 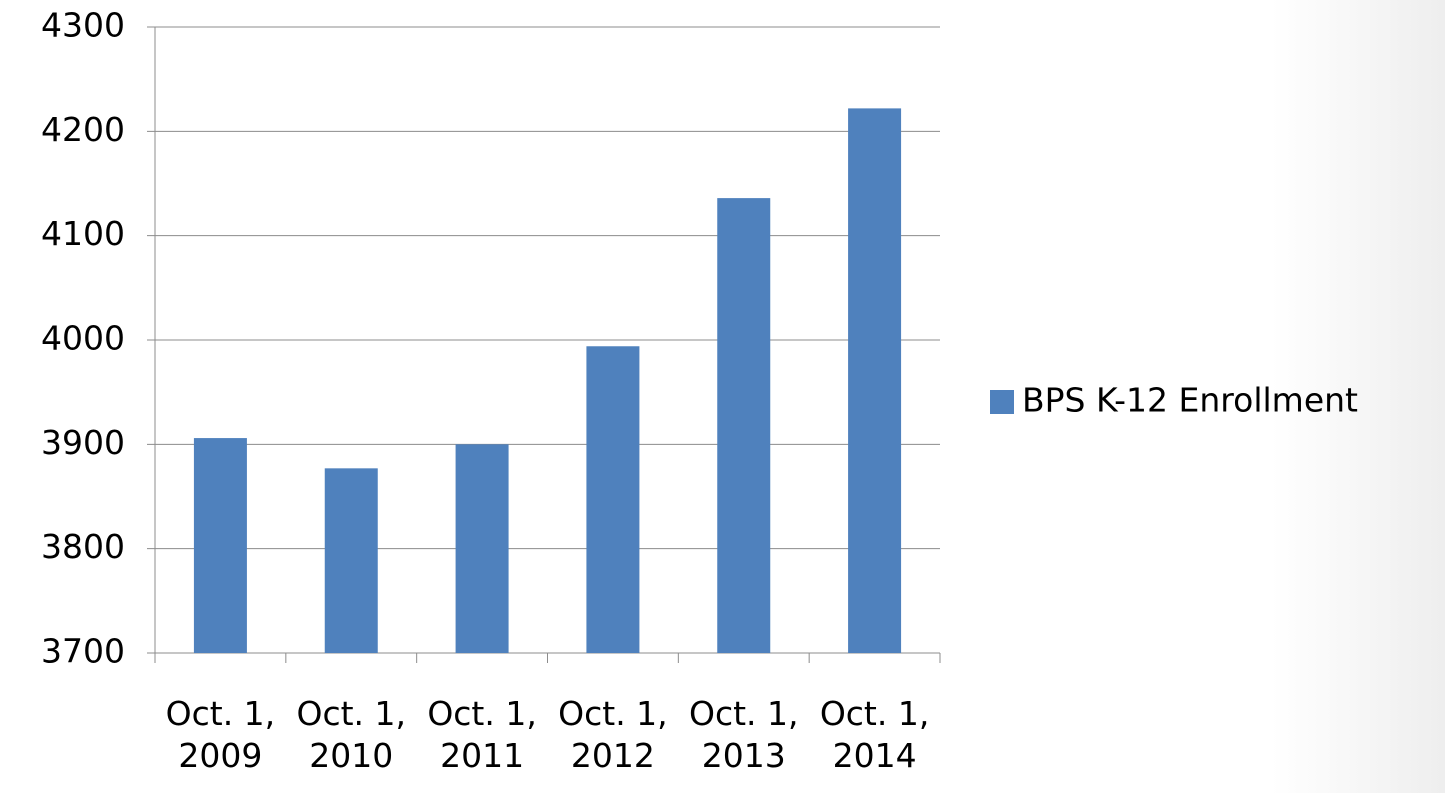 I want to click on y-tick-label: 4100, so click(x=83, y=233).